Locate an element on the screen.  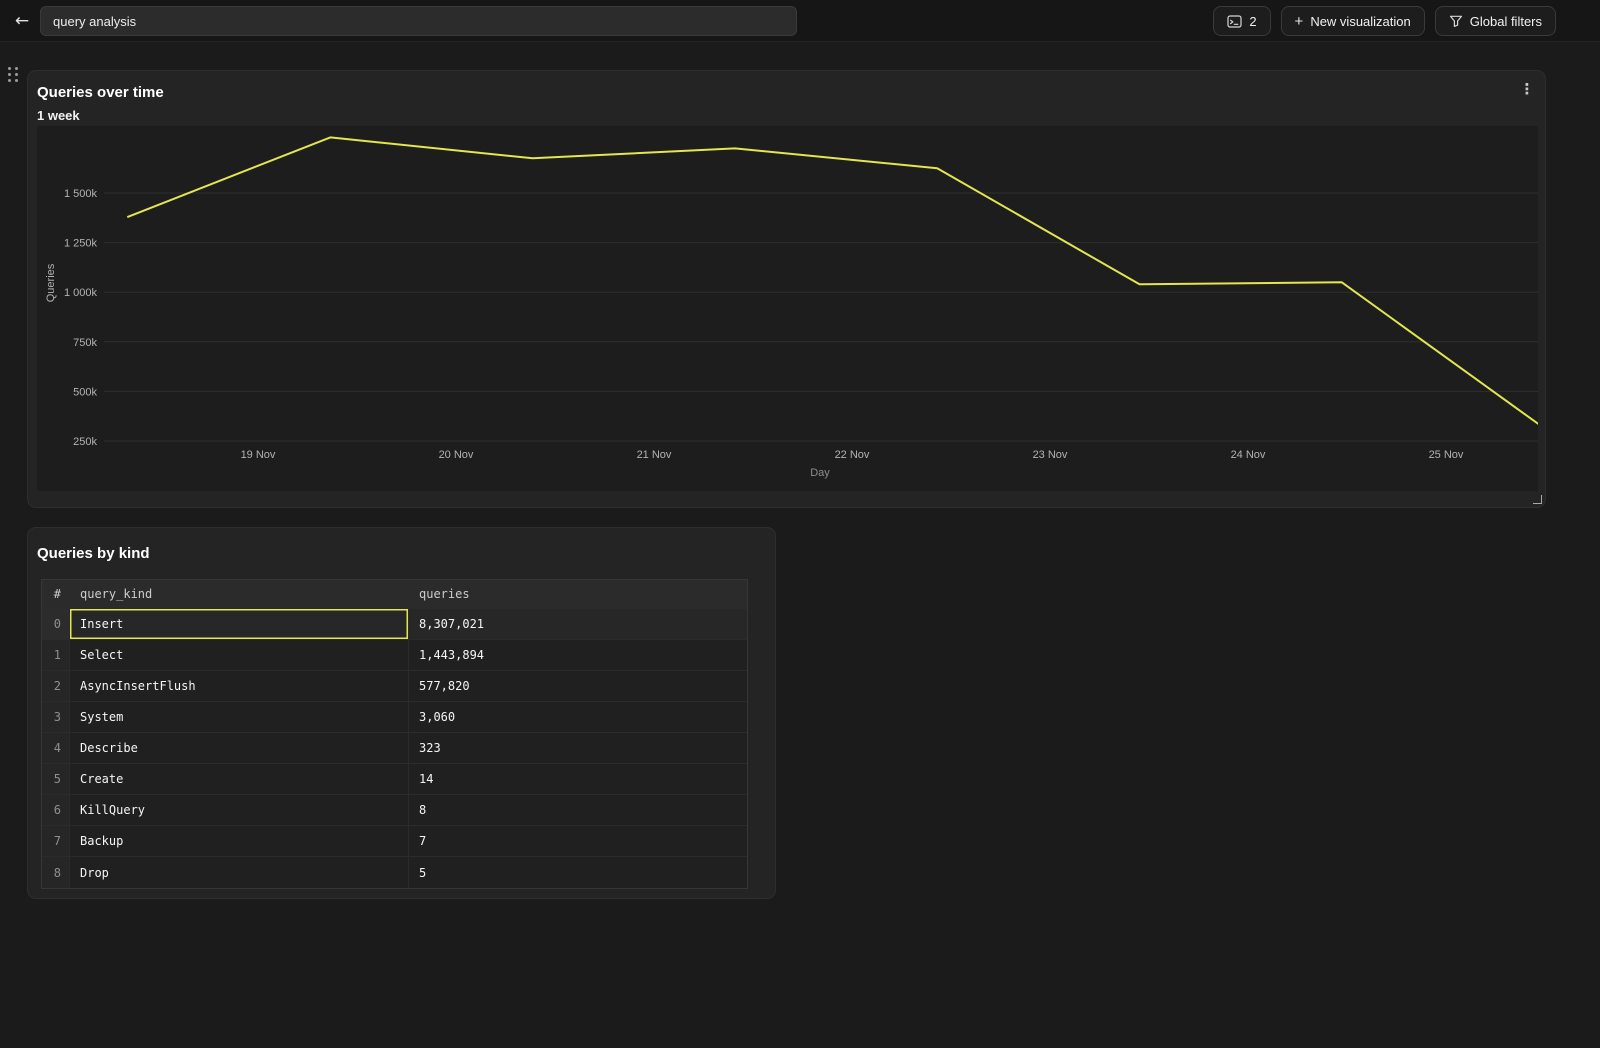
table-row: 4 Describe 323 is located at coordinates (394, 748).